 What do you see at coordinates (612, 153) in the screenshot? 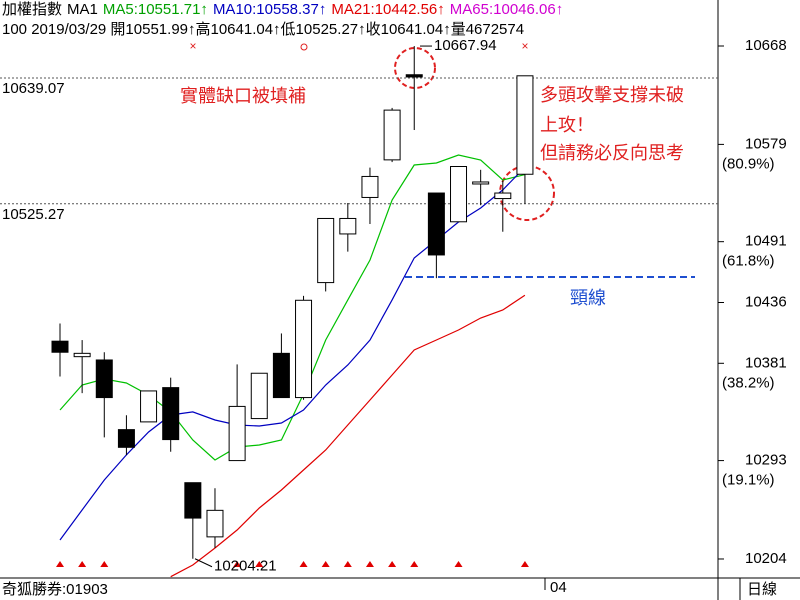
I see `annotation: 但請務必反向思考` at bounding box center [612, 153].